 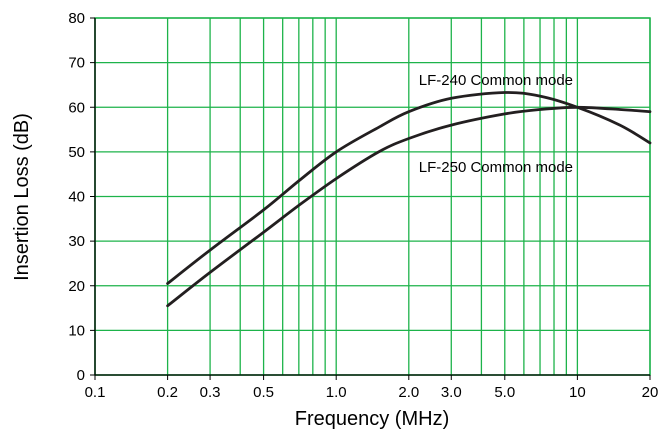 What do you see at coordinates (76, 197) in the screenshot?
I see `y-tick-label: 40` at bounding box center [76, 197].